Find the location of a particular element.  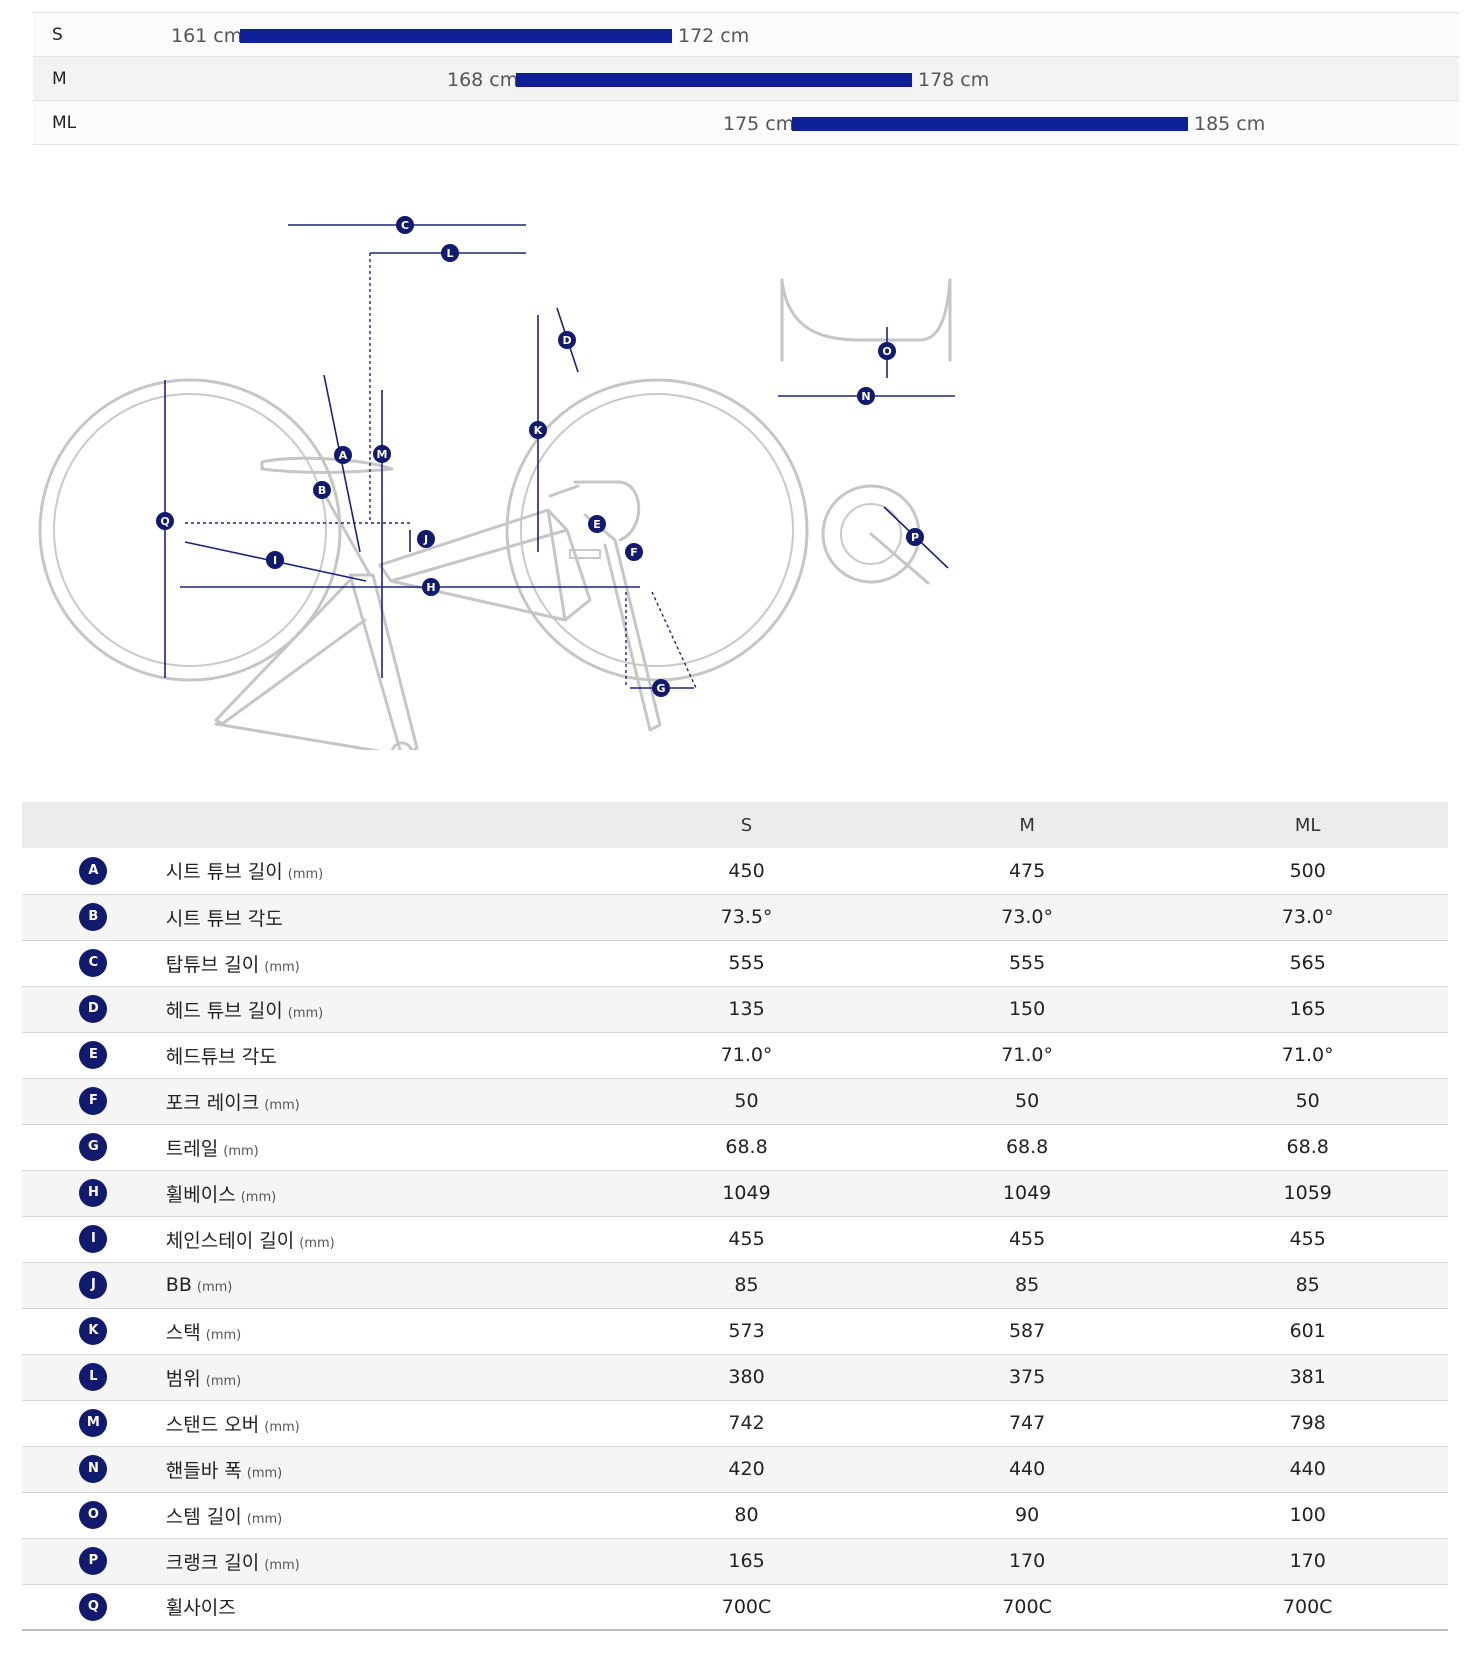

dimension-letter-badge: F is located at coordinates (93, 1101).